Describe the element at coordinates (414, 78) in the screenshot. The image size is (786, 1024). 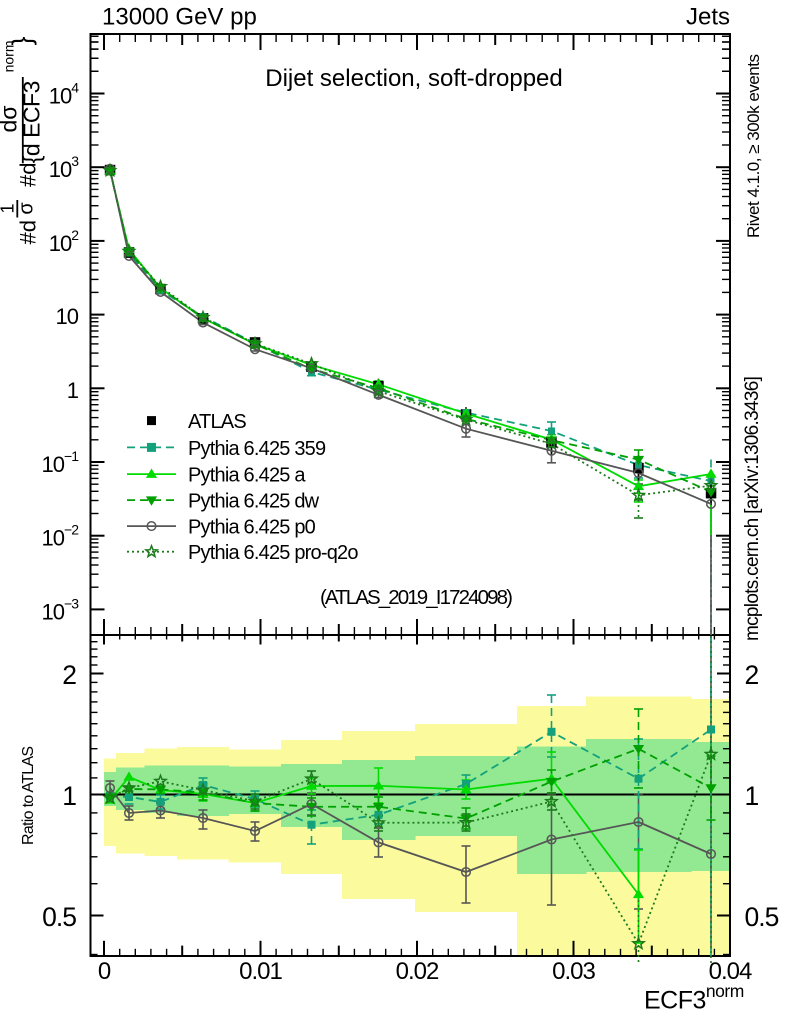
I see `svg-text: Dijet selection, soft-dropped` at that location.